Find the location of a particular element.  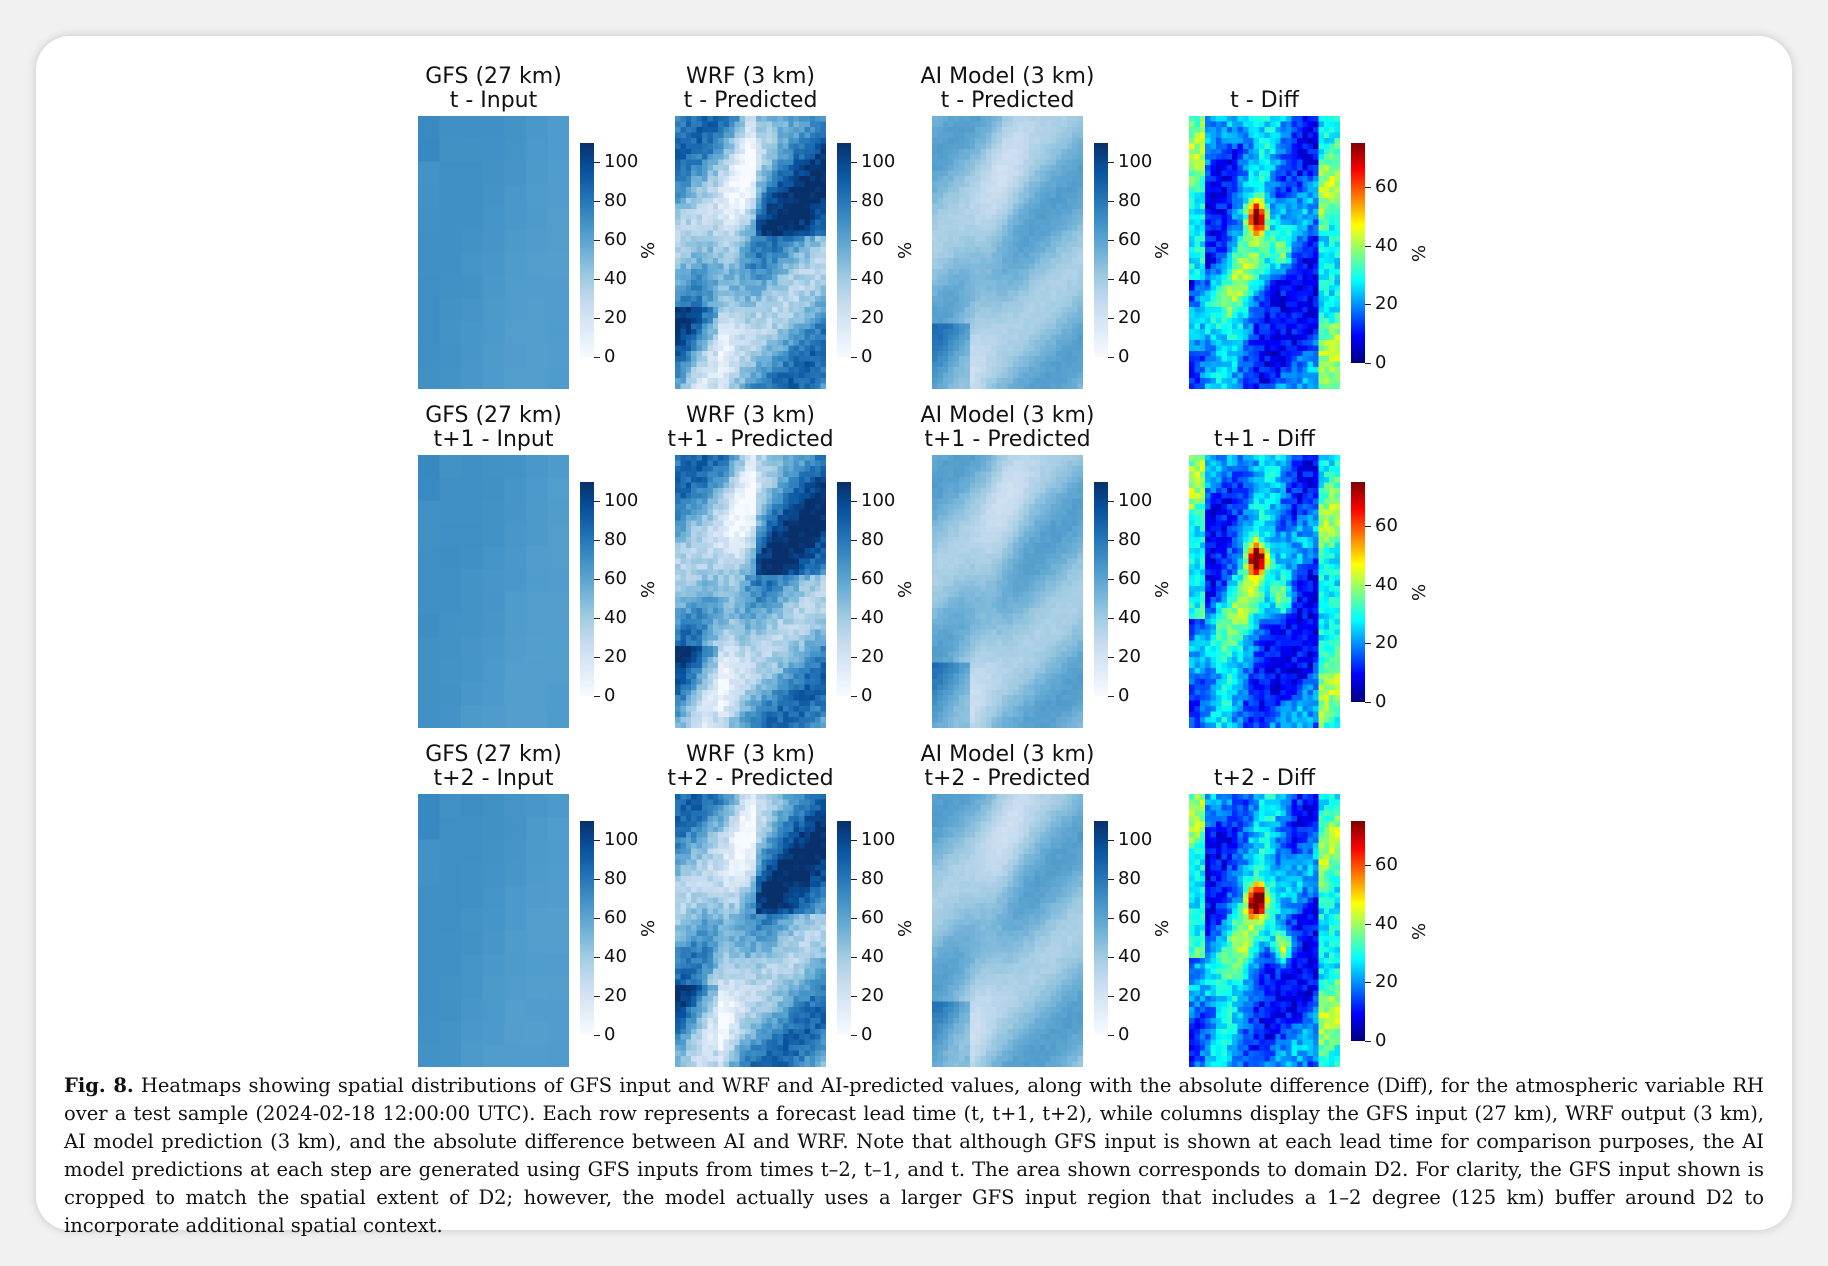

panel-0-3-cbar-unit: % is located at coordinates (1420, 253).